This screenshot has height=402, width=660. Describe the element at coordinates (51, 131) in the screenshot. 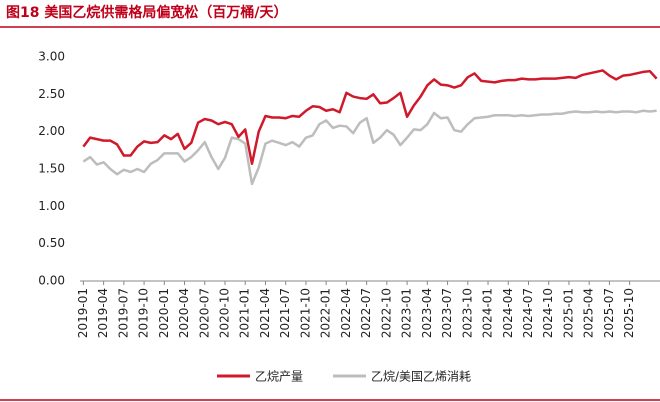

I see `y-tick-label: 2.00` at that location.